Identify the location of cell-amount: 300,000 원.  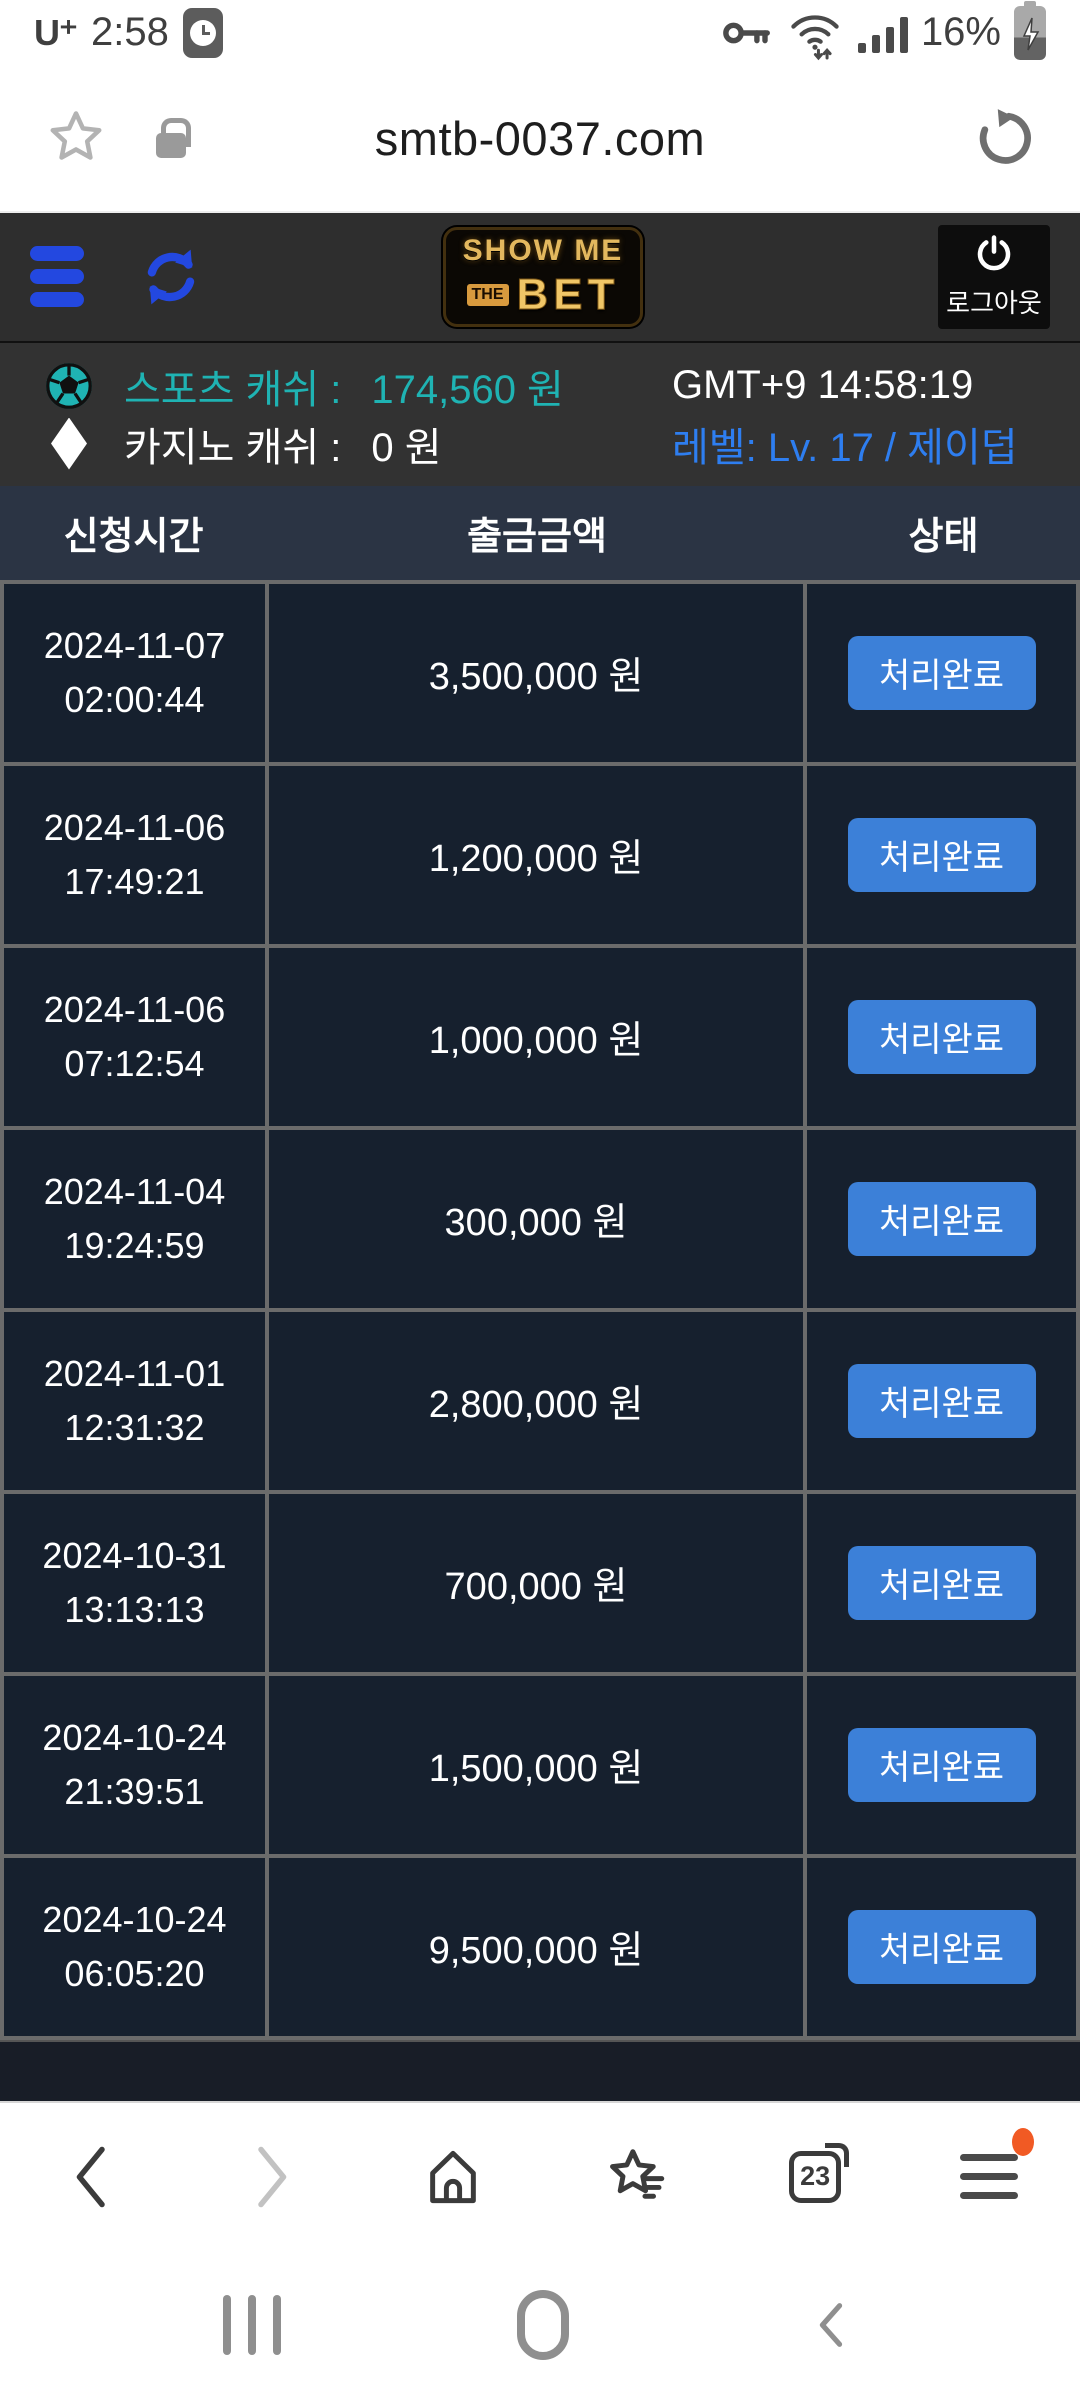
(536, 1218).